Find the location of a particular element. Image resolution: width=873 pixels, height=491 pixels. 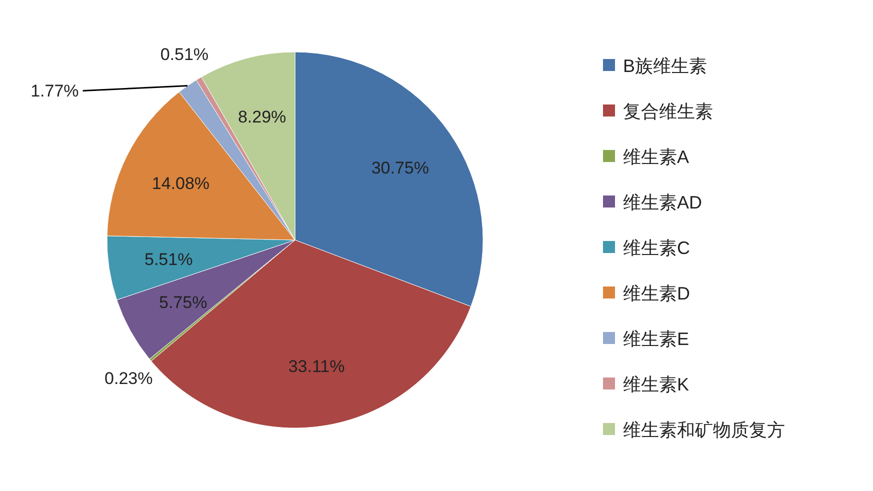

data-label: 5.75% is located at coordinates (183, 302).